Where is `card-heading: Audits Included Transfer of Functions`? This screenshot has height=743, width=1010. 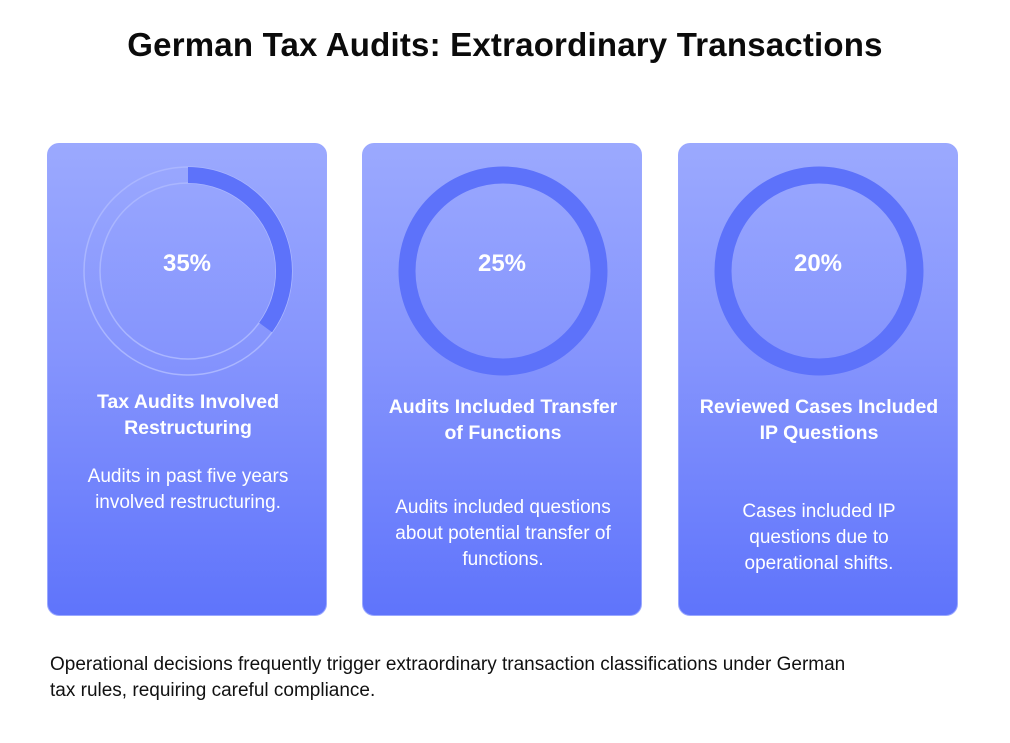 card-heading: Audits Included Transfer of Functions is located at coordinates (503, 420).